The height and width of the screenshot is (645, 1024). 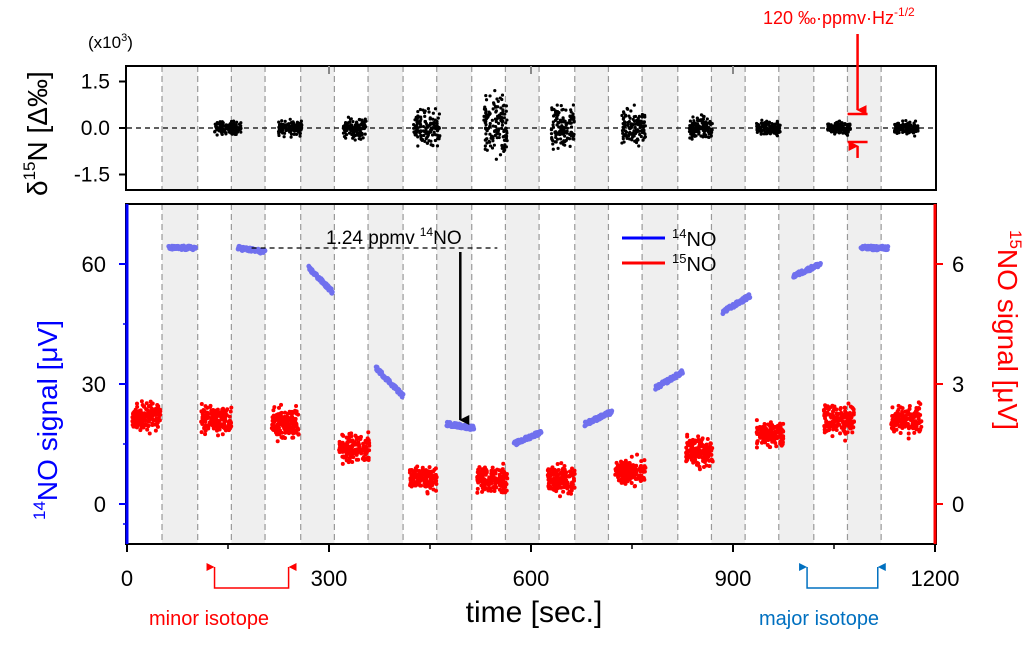 I want to click on concentration-marker, so click(x=374, y=336).